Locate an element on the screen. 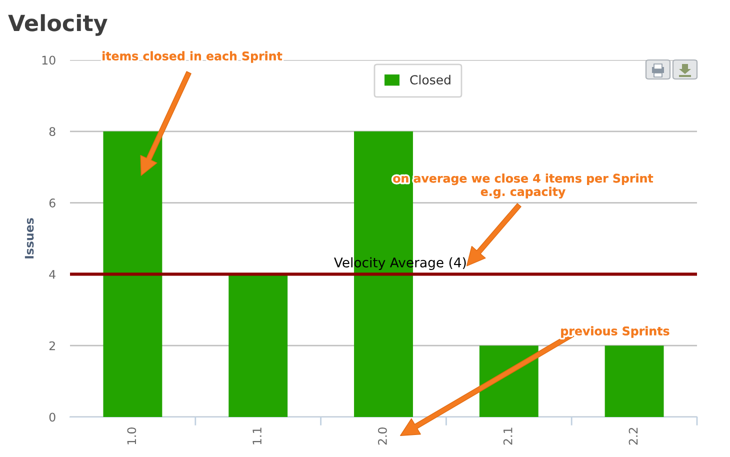 Image resolution: width=730 pixels, height=457 pixels. y-tick-label: 4 is located at coordinates (52, 274).